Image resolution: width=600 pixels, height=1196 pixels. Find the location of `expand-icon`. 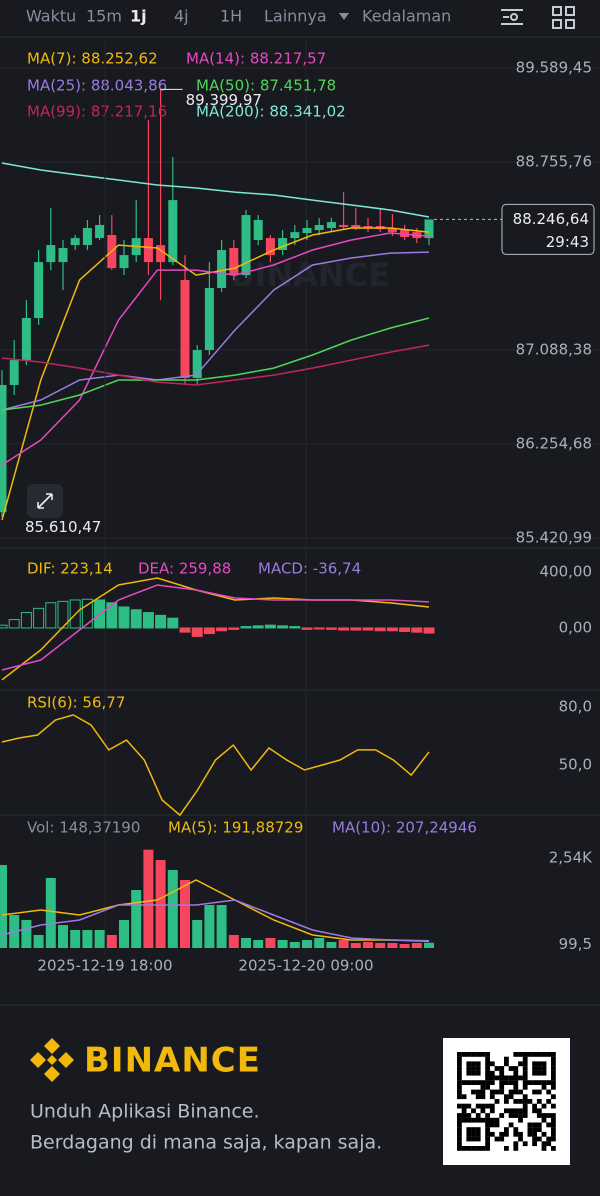

expand-icon is located at coordinates (45, 501).